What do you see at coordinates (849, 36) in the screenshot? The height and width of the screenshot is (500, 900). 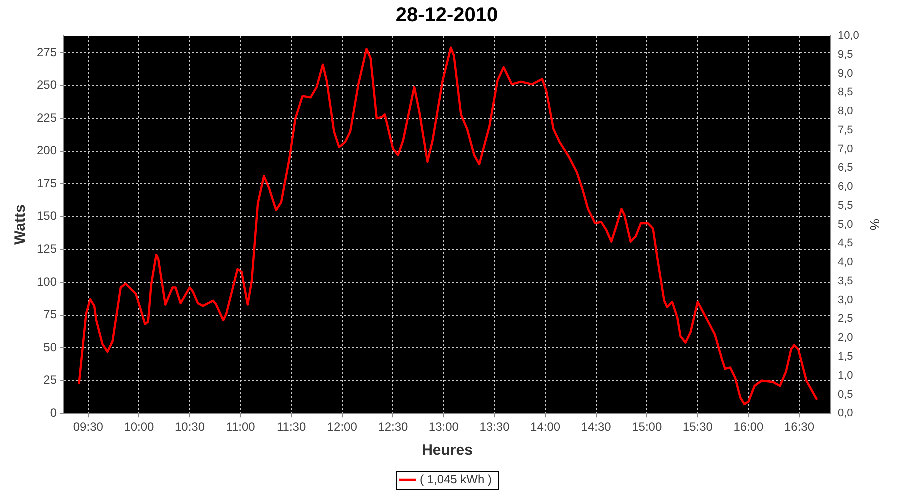 I see `y2-tick-label: 10,0` at bounding box center [849, 36].